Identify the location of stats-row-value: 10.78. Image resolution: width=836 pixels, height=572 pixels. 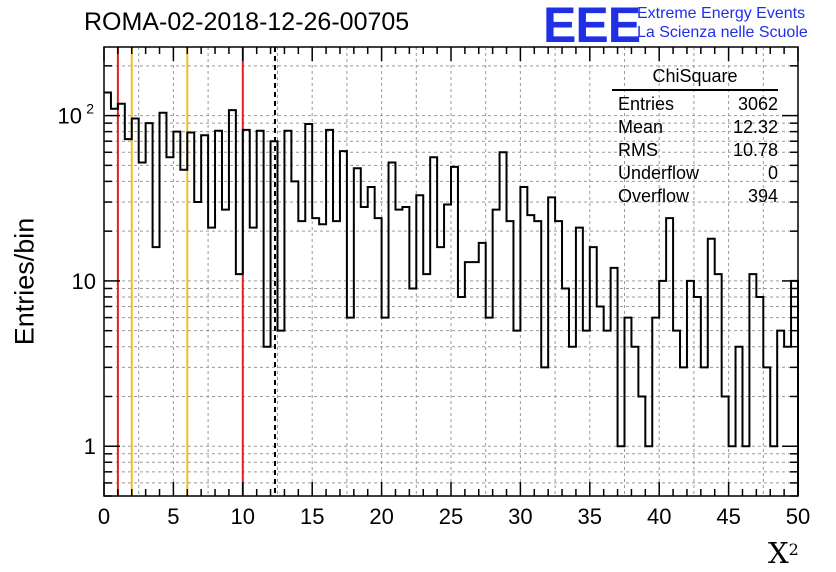
(755, 150).